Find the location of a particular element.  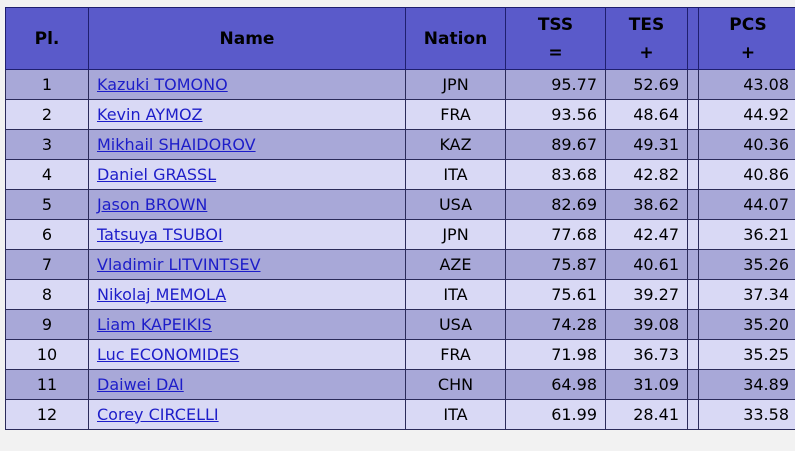

name-cell: Tatsuya TSUBOI is located at coordinates (247, 234).